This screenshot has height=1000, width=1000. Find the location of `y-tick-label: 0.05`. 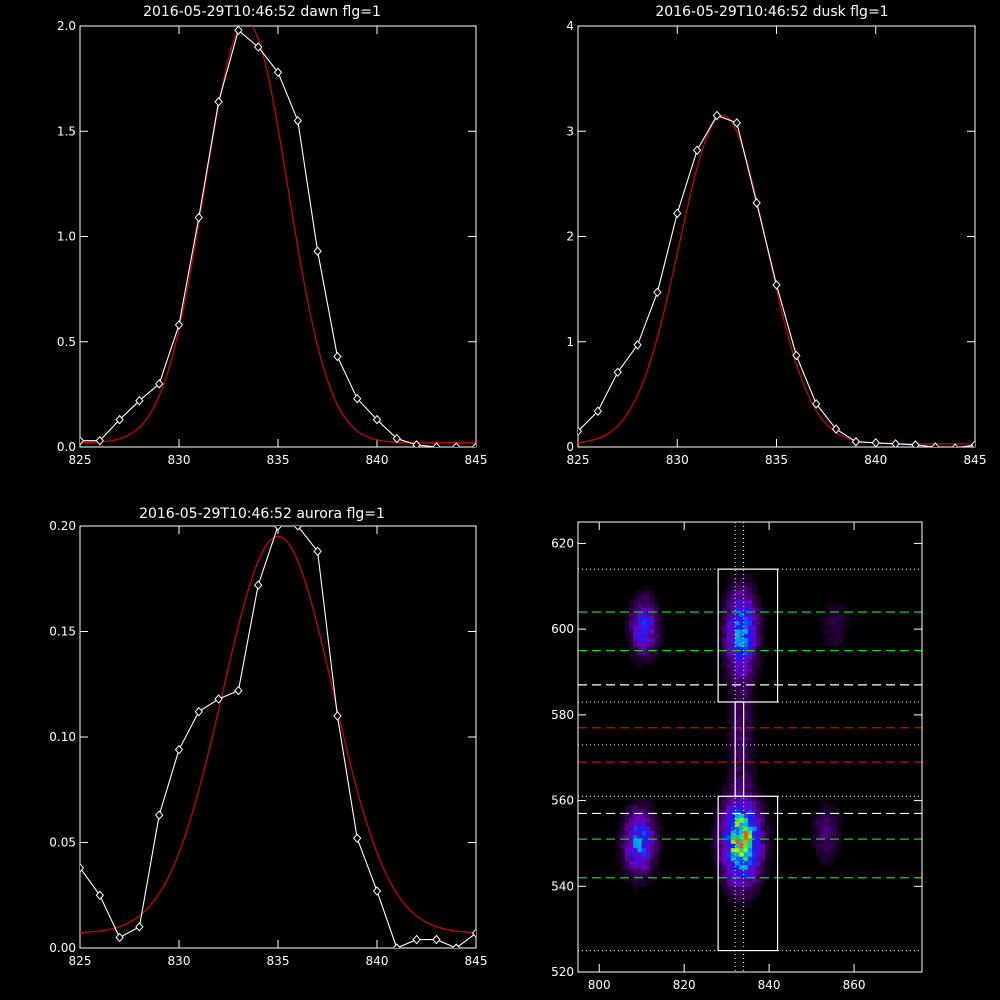

y-tick-label: 0.05 is located at coordinates (62, 843).